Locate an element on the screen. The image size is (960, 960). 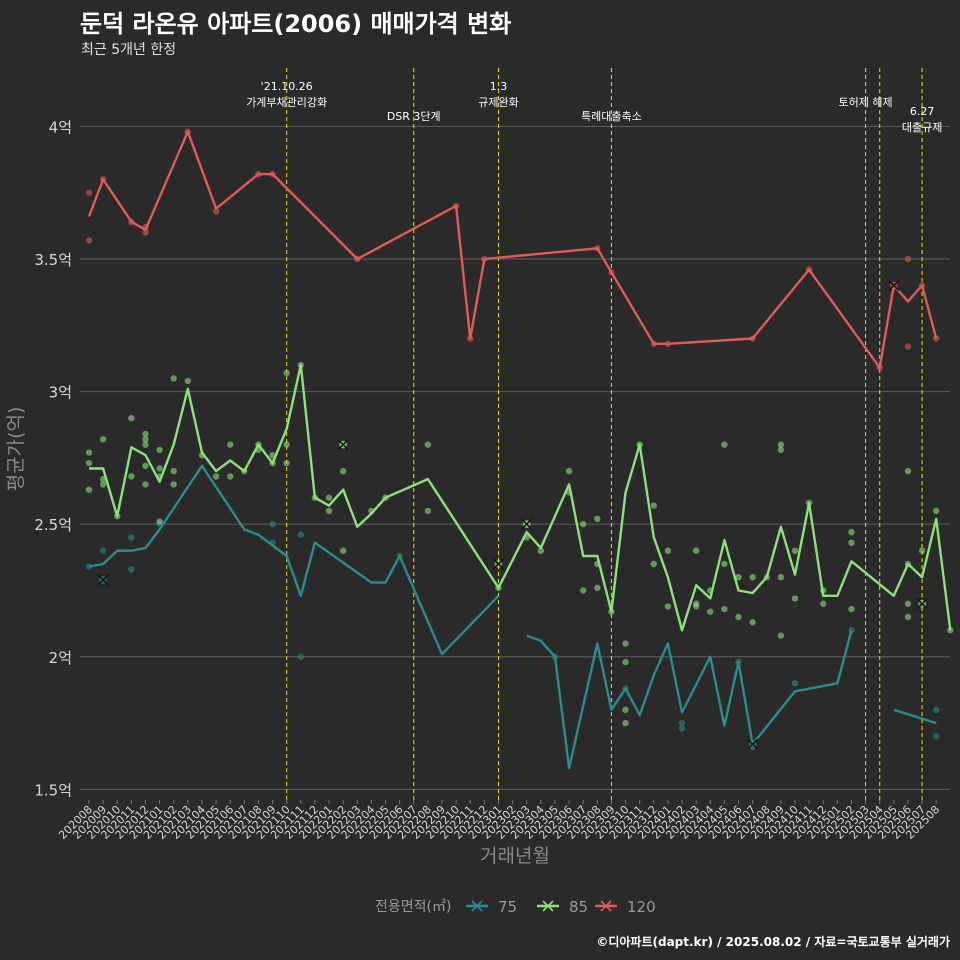
chart-subtitle: 최근 5개년 한정 is located at coordinates (129, 50).